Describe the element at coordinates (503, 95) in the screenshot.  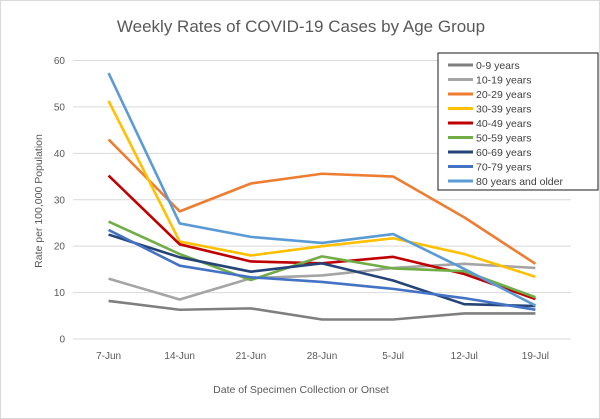
I see `legend-entry: 20-29 years` at that location.